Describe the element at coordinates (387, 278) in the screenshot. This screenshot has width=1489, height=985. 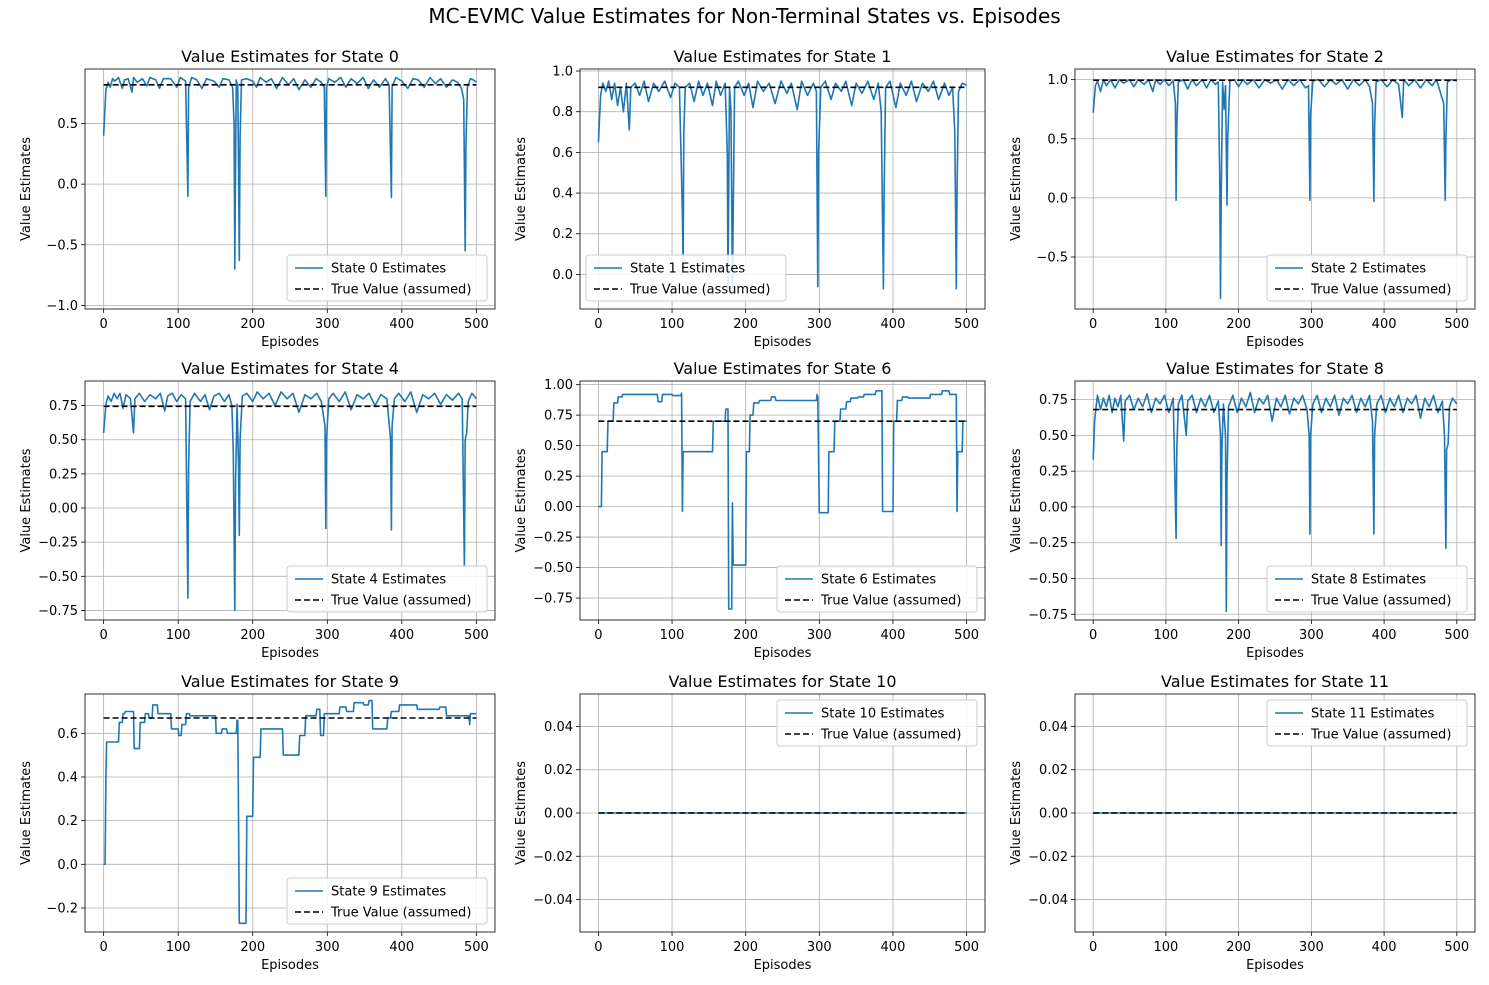
I see `legend: State 0 Estimates True Value (assumed)` at that location.